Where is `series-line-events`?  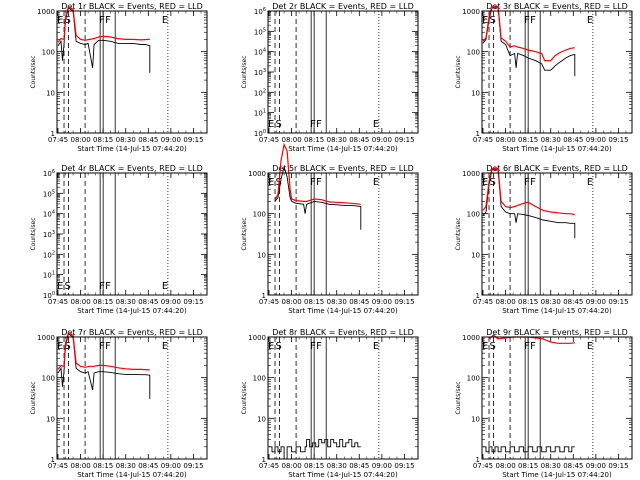
series-line-events is located at coordinates (529, 42).